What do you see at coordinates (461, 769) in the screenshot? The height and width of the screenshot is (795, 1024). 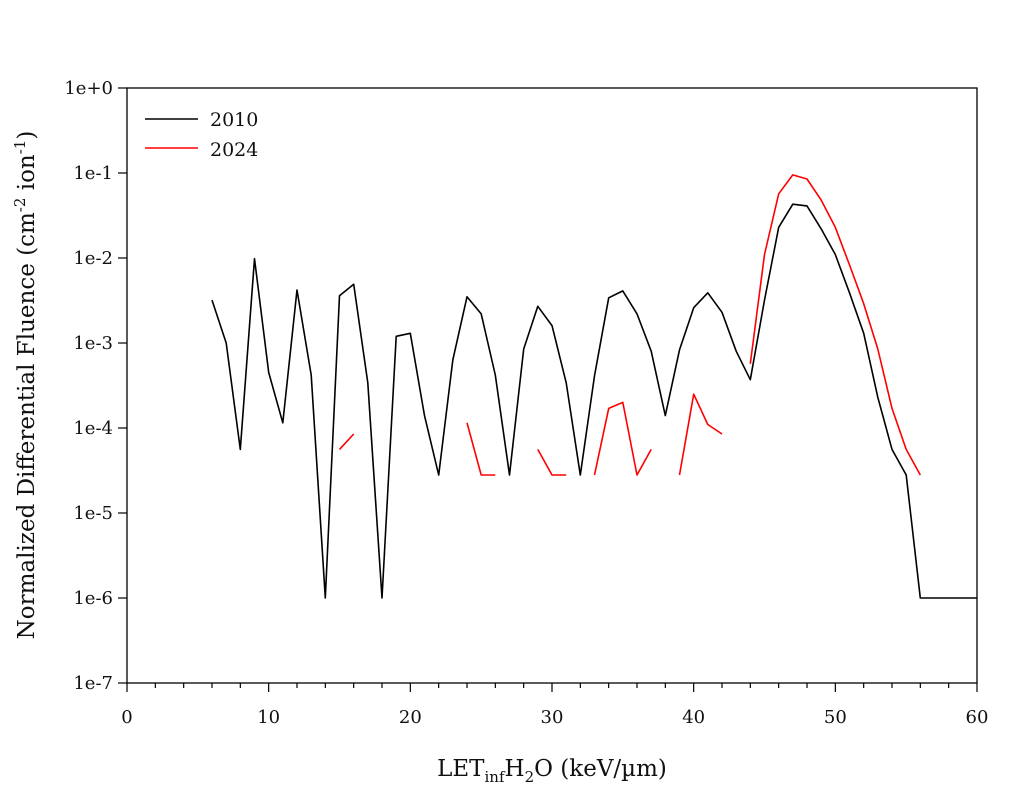 I see `x-label-main: LET` at bounding box center [461, 769].